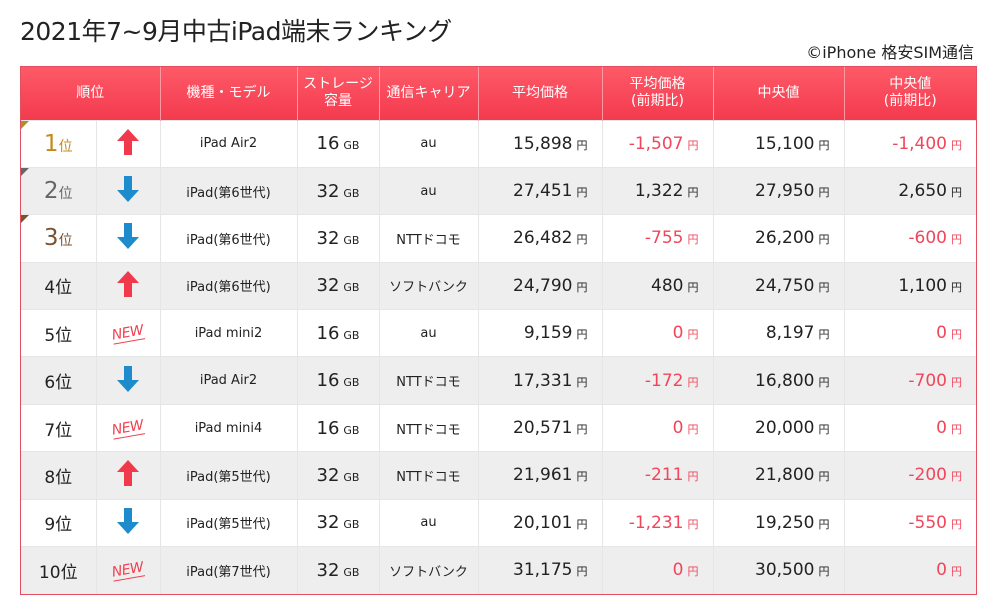  I want to click on median-value: 19,250, so click(785, 522).